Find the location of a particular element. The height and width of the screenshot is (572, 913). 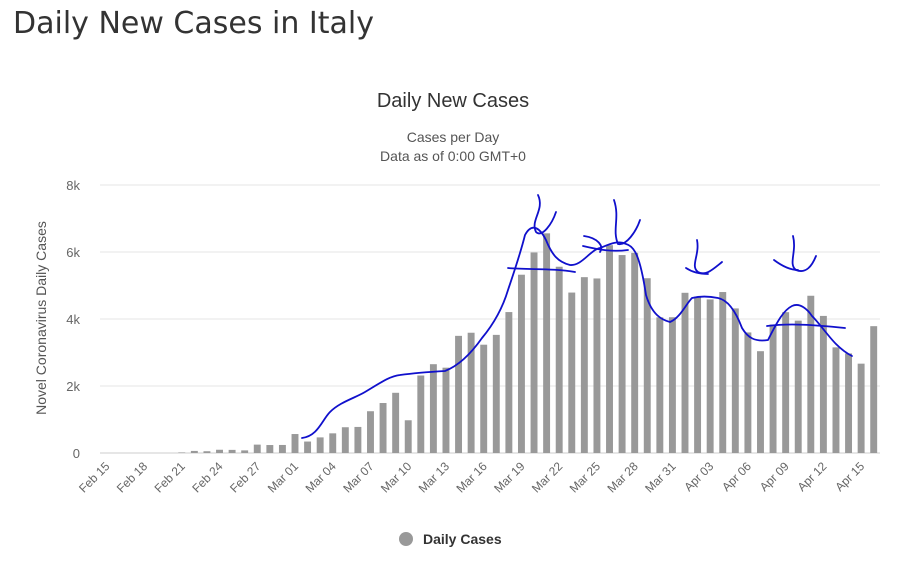

x-tick-label: Mar 13 is located at coordinates (434, 477).